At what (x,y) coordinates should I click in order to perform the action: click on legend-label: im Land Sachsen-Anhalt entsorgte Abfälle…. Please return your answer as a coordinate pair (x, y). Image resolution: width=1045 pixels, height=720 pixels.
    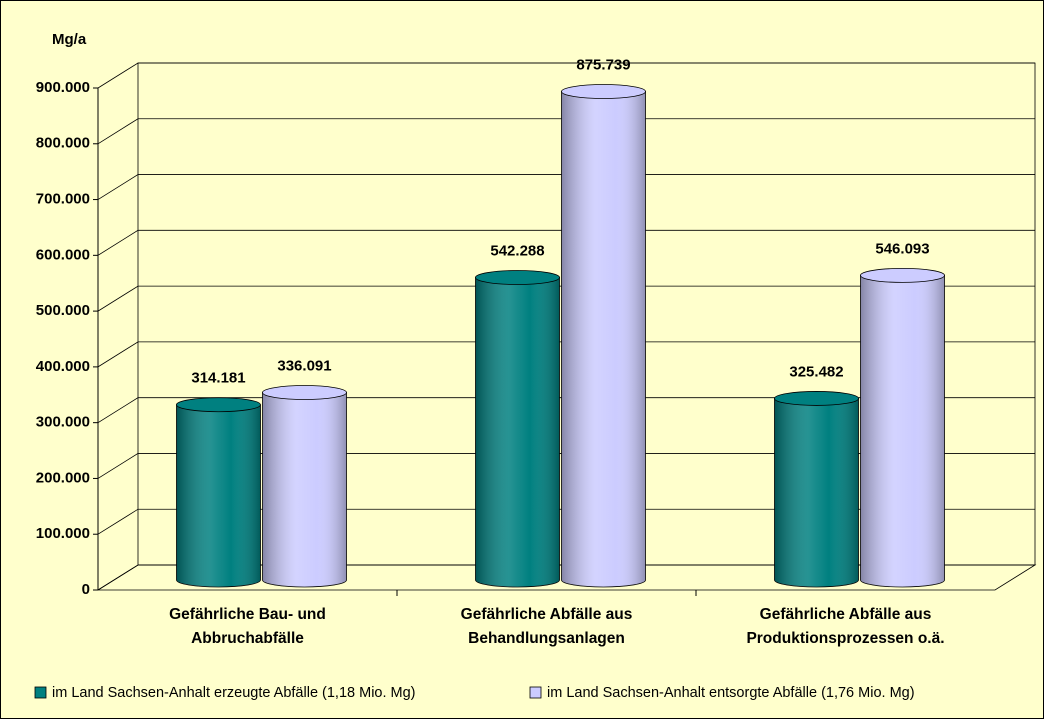
    Looking at the image, I should click on (731, 693).